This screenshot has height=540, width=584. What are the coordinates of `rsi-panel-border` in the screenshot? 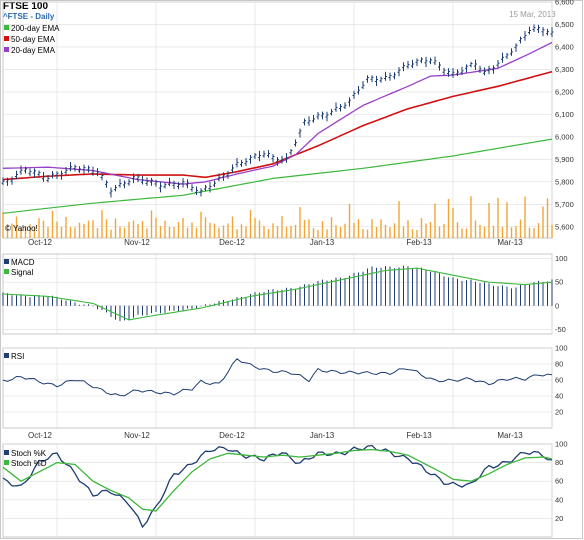 It's located at (277, 388).